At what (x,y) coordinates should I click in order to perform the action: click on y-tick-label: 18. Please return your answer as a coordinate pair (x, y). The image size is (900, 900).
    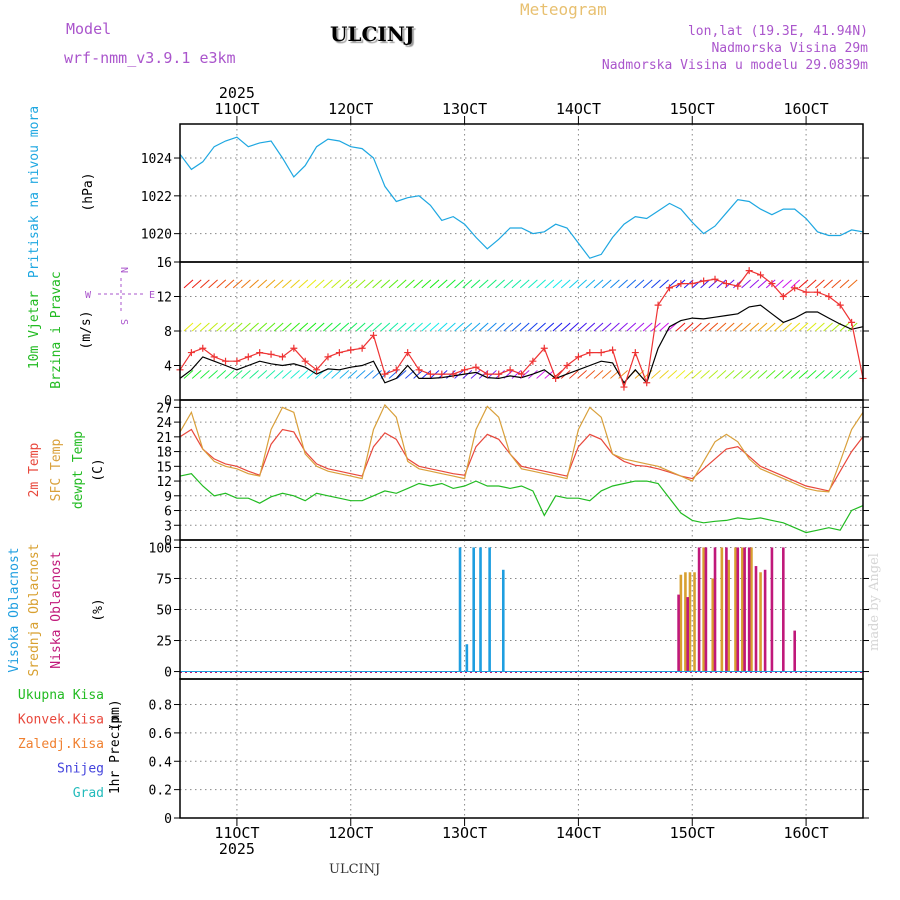
    Looking at the image, I should click on (164, 453).